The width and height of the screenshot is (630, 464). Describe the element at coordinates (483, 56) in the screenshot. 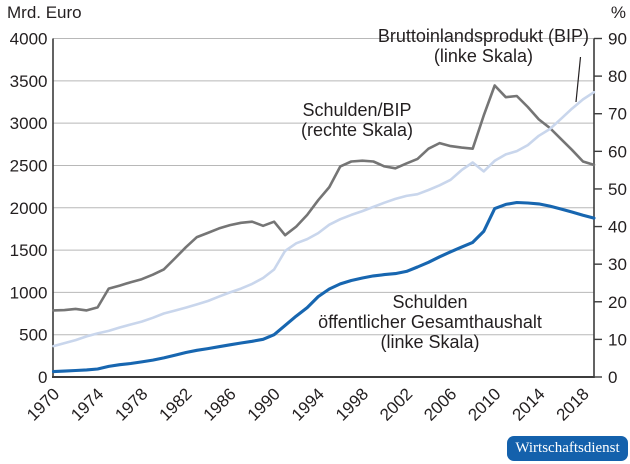

I see `bip-annotation-line2: (linke Skala)` at that location.